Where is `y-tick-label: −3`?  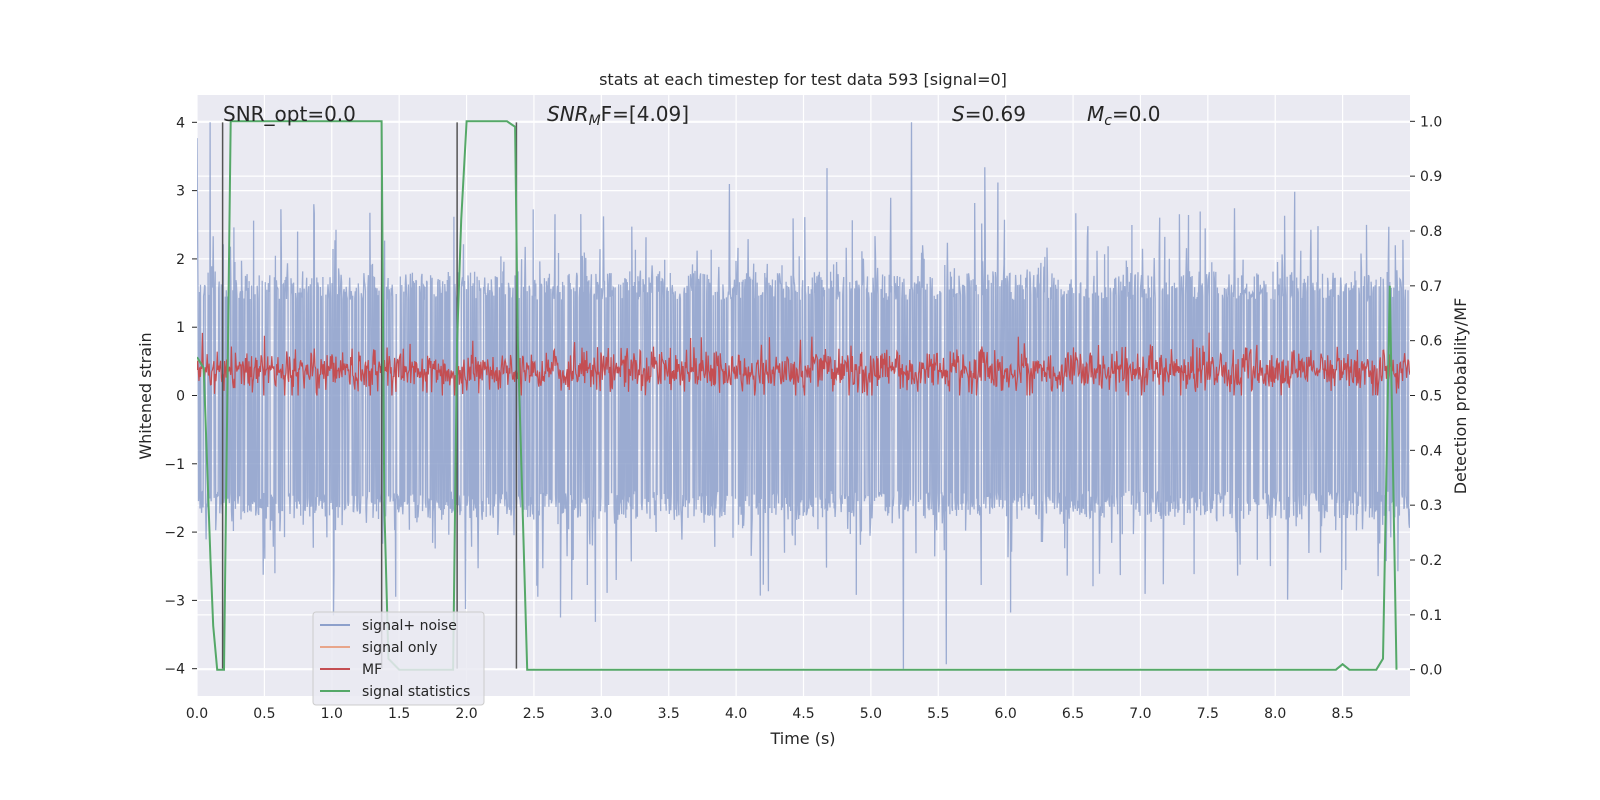
y-tick-label: −3 is located at coordinates (174, 601).